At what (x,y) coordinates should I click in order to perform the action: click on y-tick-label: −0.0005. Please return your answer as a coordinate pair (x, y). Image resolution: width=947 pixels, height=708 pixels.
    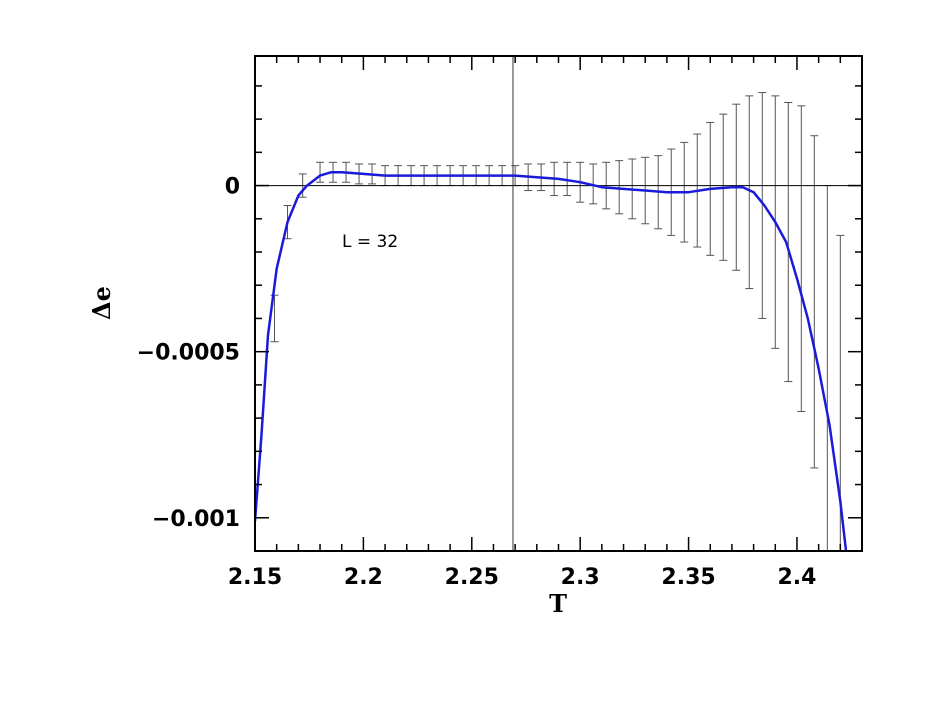
    Looking at the image, I should click on (188, 353).